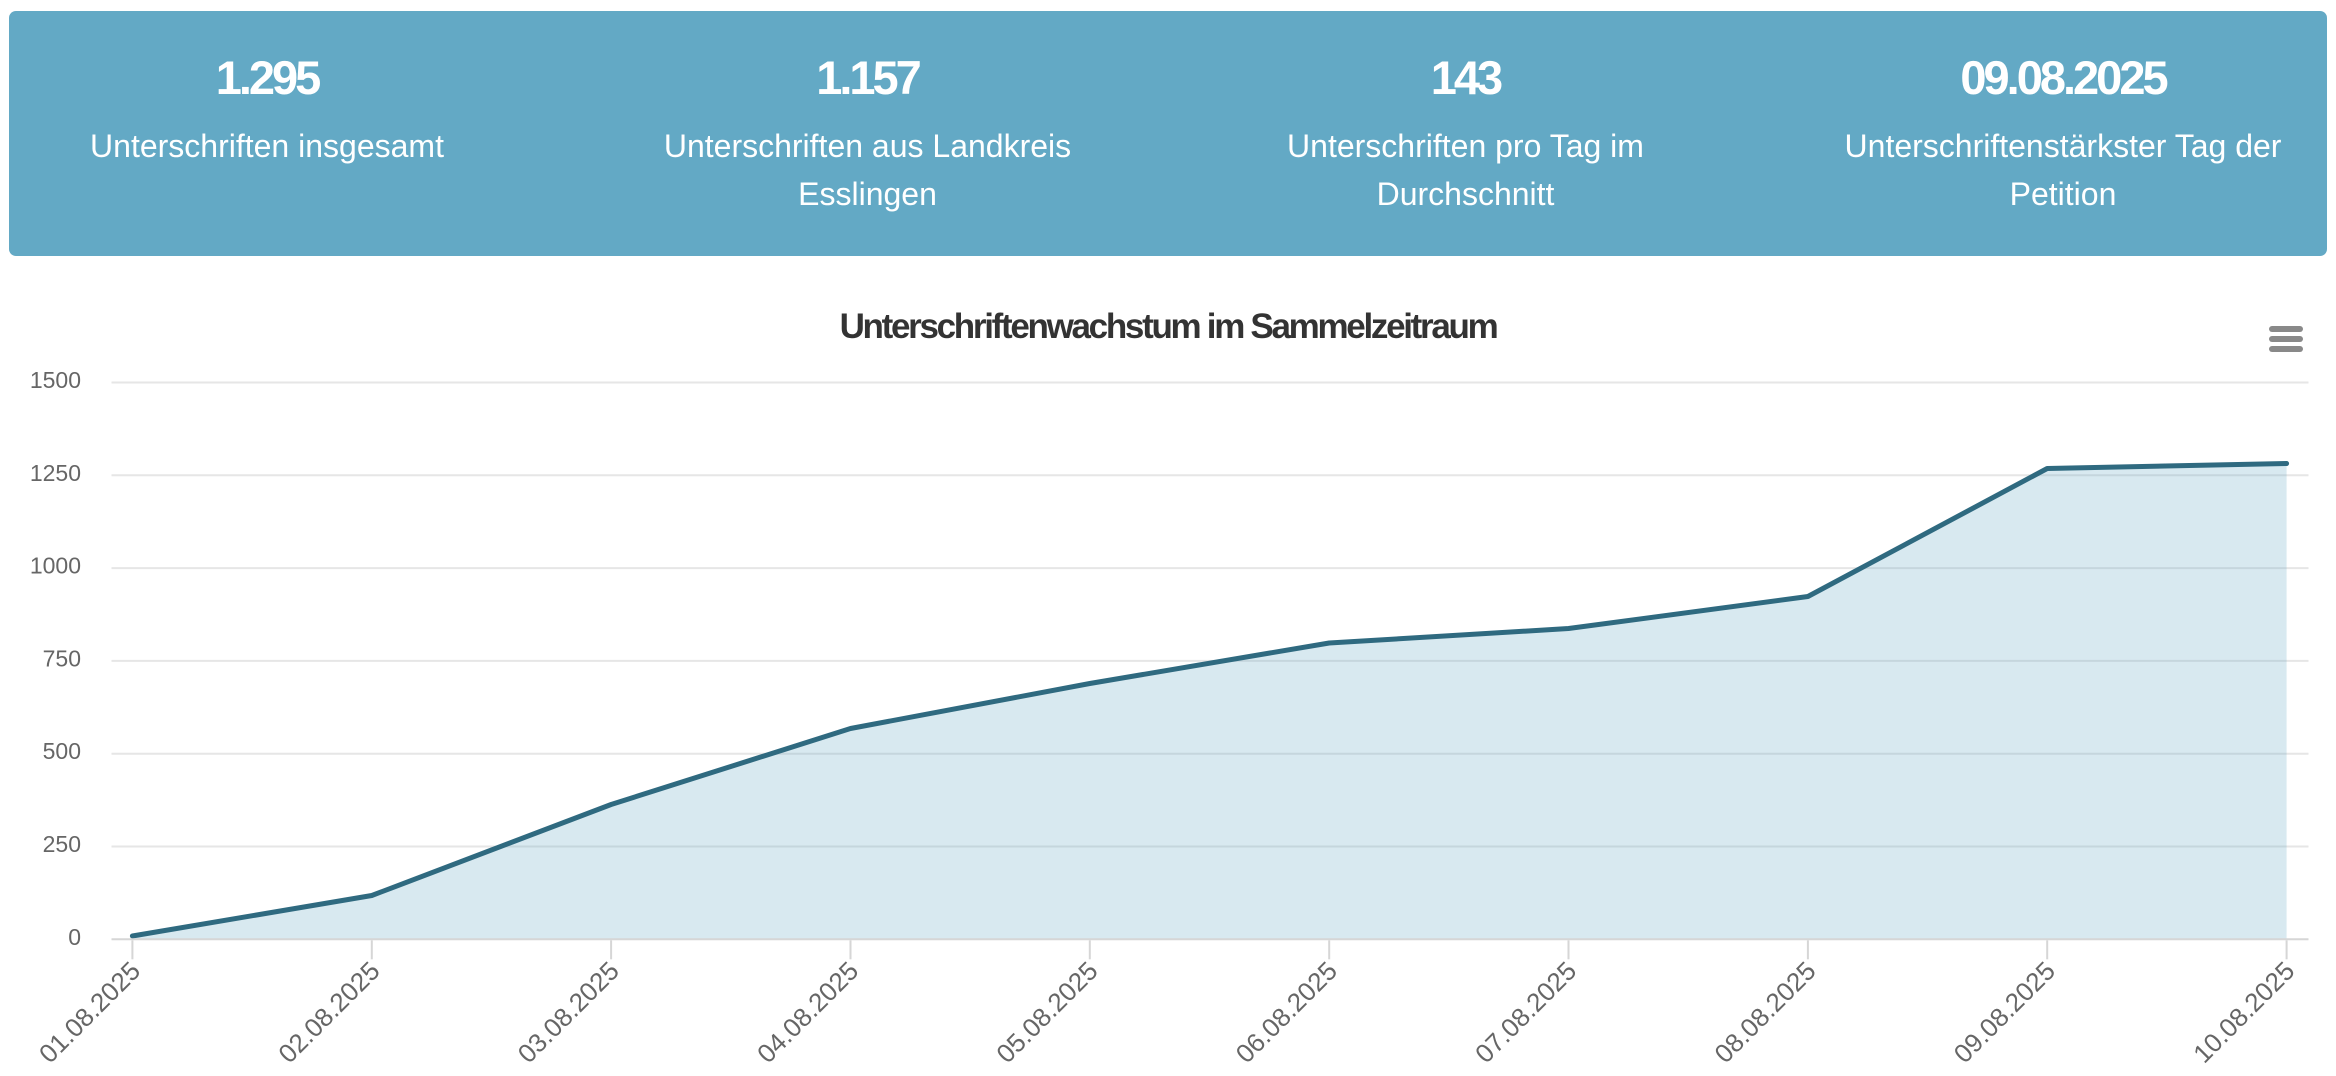 The height and width of the screenshot is (1076, 2336). Describe the element at coordinates (1168, 326) in the screenshot. I see `svg-text:Unterschriftenwachstum im Samm: Unterschriftenwachstum im Sammelzeitraum` at that location.